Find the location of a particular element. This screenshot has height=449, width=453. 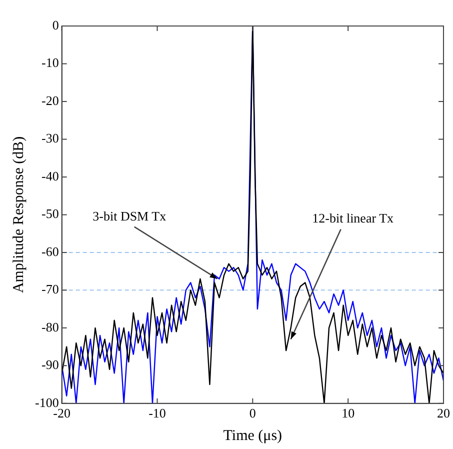

y-tick-label: -20 is located at coordinates (50, 100).